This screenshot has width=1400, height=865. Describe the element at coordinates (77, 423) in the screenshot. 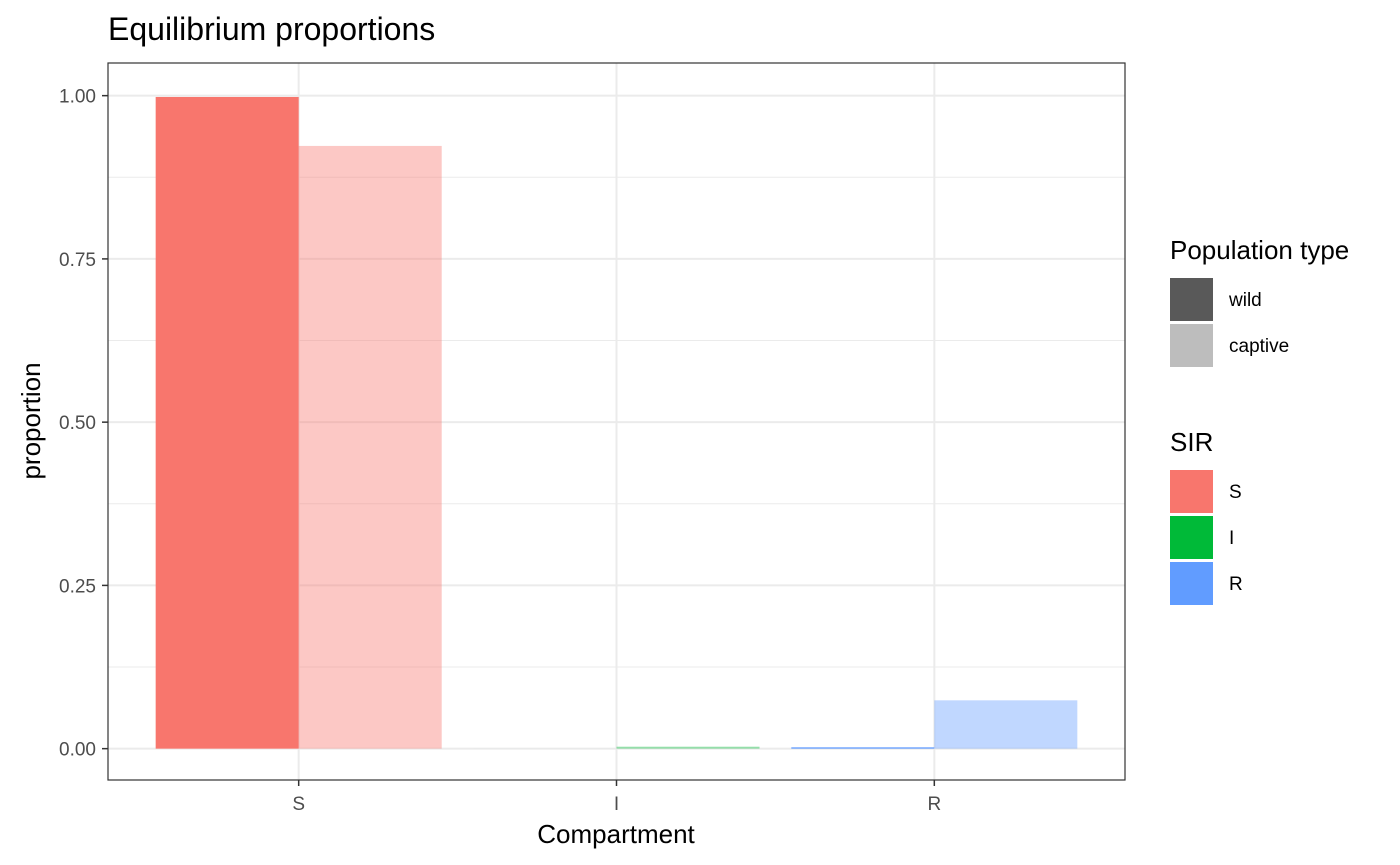

I see `y-tick-label: 0.50` at that location.